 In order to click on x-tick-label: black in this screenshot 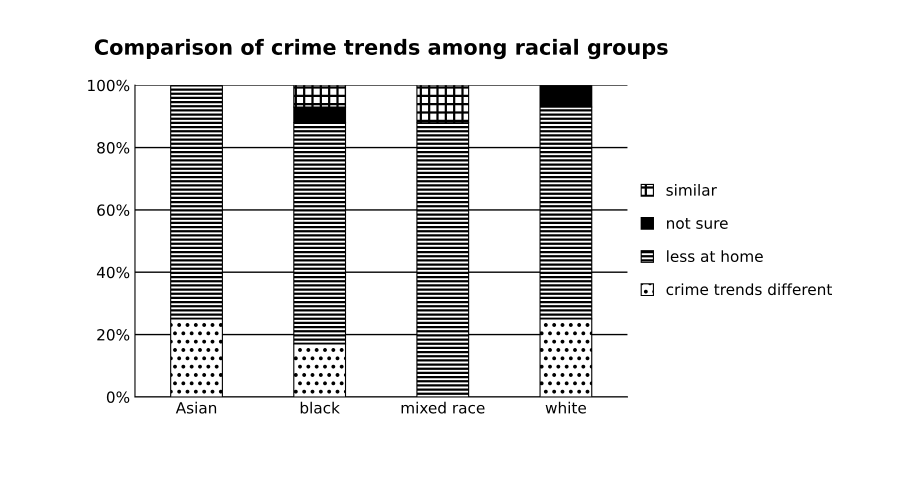, I will do `click(320, 408)`.